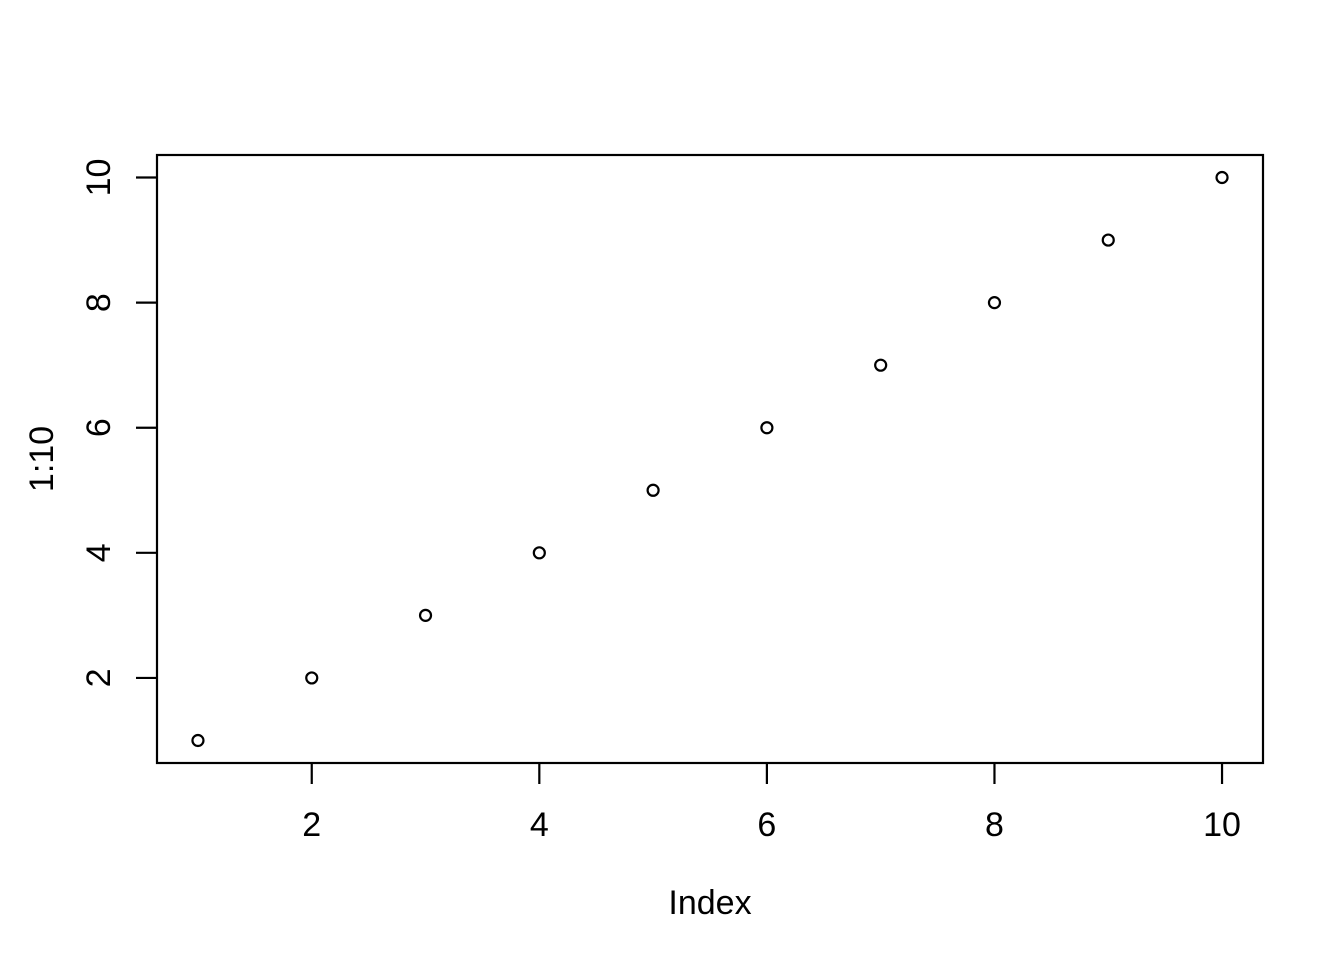 The width and height of the screenshot is (1344, 960). What do you see at coordinates (99, 302) in the screenshot?
I see `y-tick-label: 8` at bounding box center [99, 302].